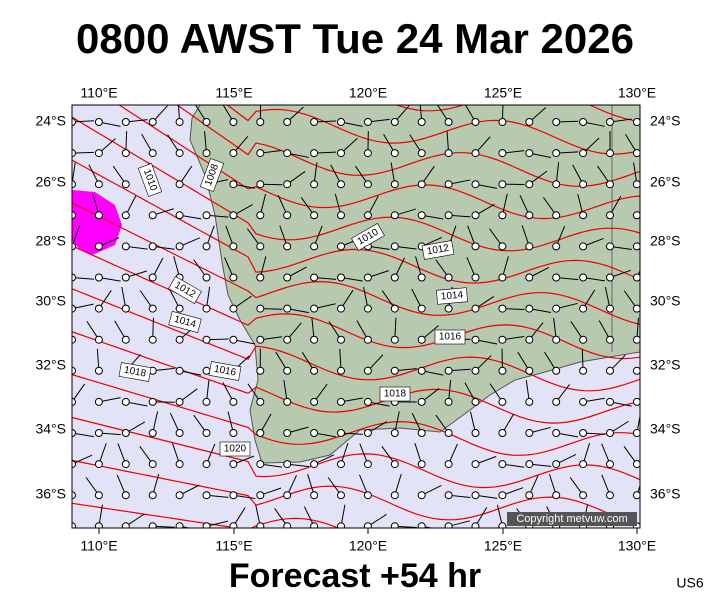 The image size is (711, 605). What do you see at coordinates (50, 241) in the screenshot?
I see `lat-label-left: 28°S` at bounding box center [50, 241].